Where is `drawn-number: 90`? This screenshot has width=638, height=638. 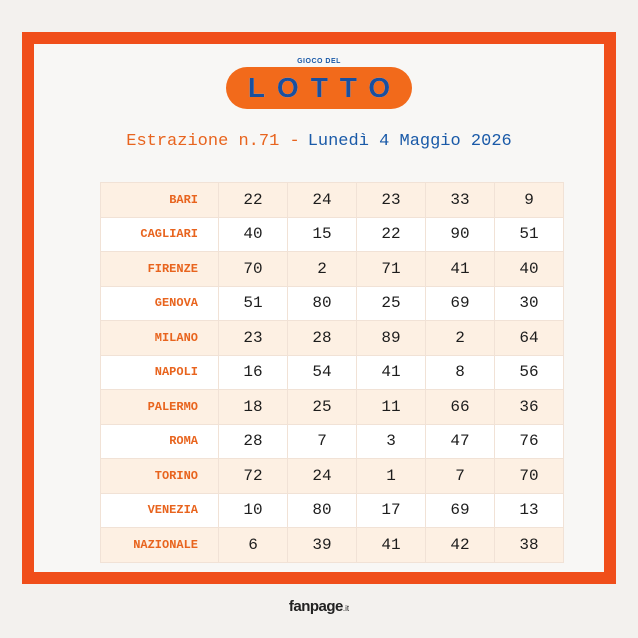
drawn-number: 90 is located at coordinates (460, 234).